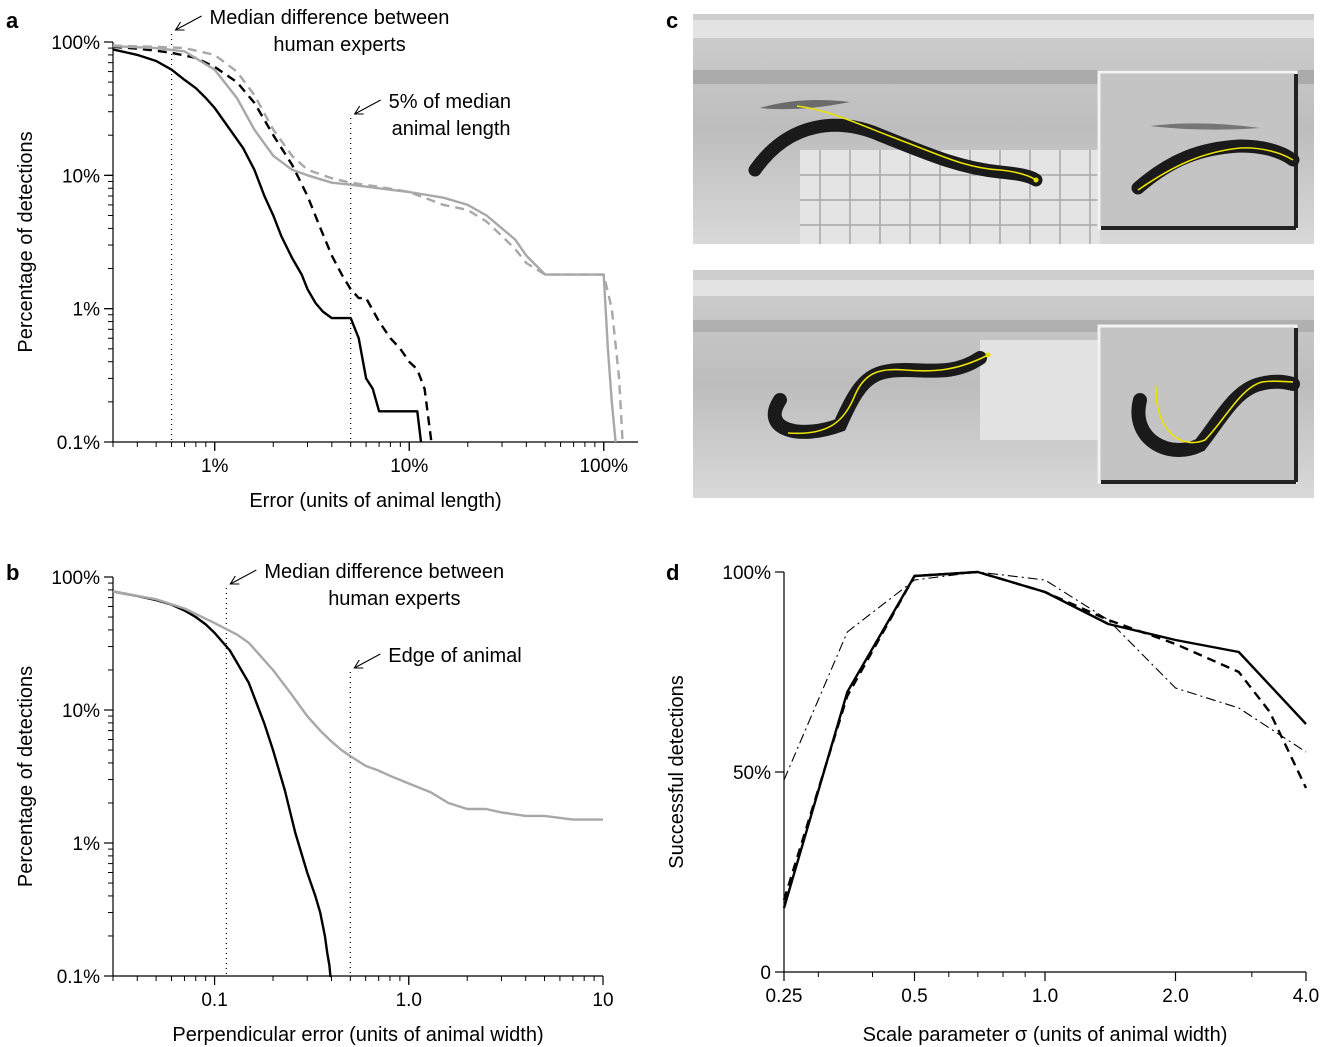  Describe the element at coordinates (752, 773) in the screenshot. I see `y-tick-label: 50%` at that location.